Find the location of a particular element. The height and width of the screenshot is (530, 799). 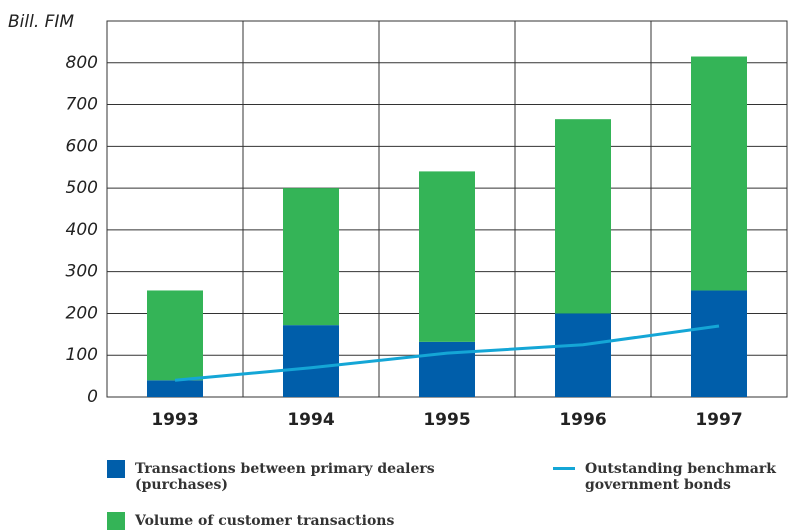

x-tick-label: 1995 is located at coordinates (446, 420).